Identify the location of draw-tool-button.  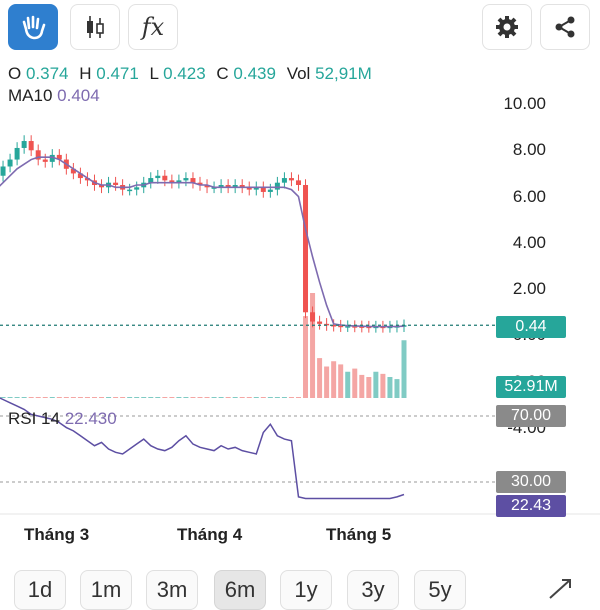
(33, 27).